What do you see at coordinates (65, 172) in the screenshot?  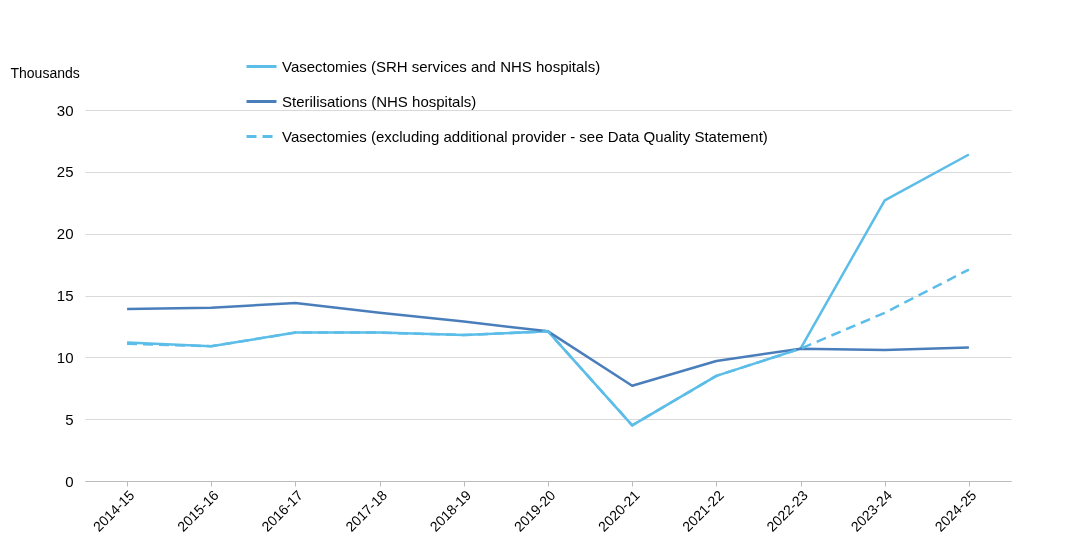 I see `y-tick-label: 25` at bounding box center [65, 172].